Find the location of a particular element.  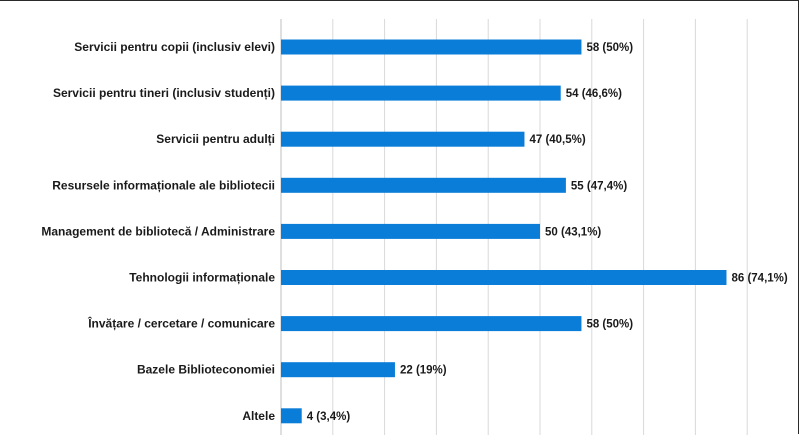

category-label: Tehnologii informaționale is located at coordinates (202, 278).